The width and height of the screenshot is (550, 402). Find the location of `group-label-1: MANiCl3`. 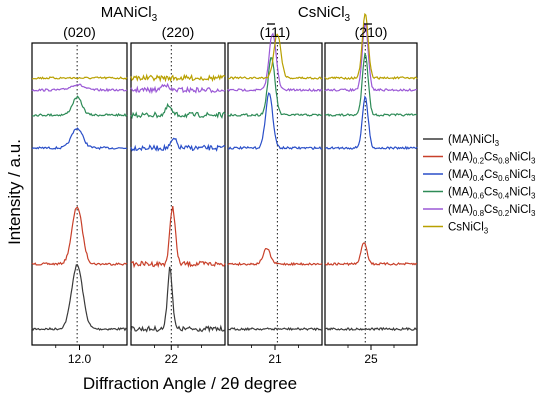

group-label-1: MANiCl3 is located at coordinates (129, 14).